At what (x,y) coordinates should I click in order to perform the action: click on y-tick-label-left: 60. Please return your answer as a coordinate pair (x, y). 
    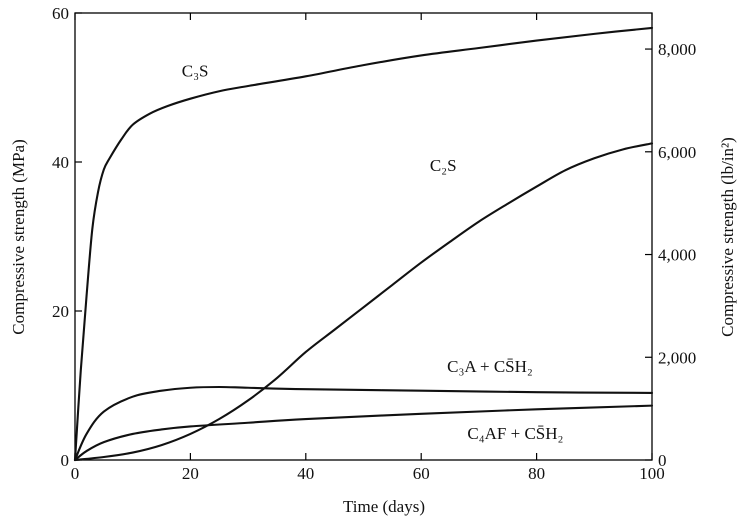
    Looking at the image, I should click on (60, 13).